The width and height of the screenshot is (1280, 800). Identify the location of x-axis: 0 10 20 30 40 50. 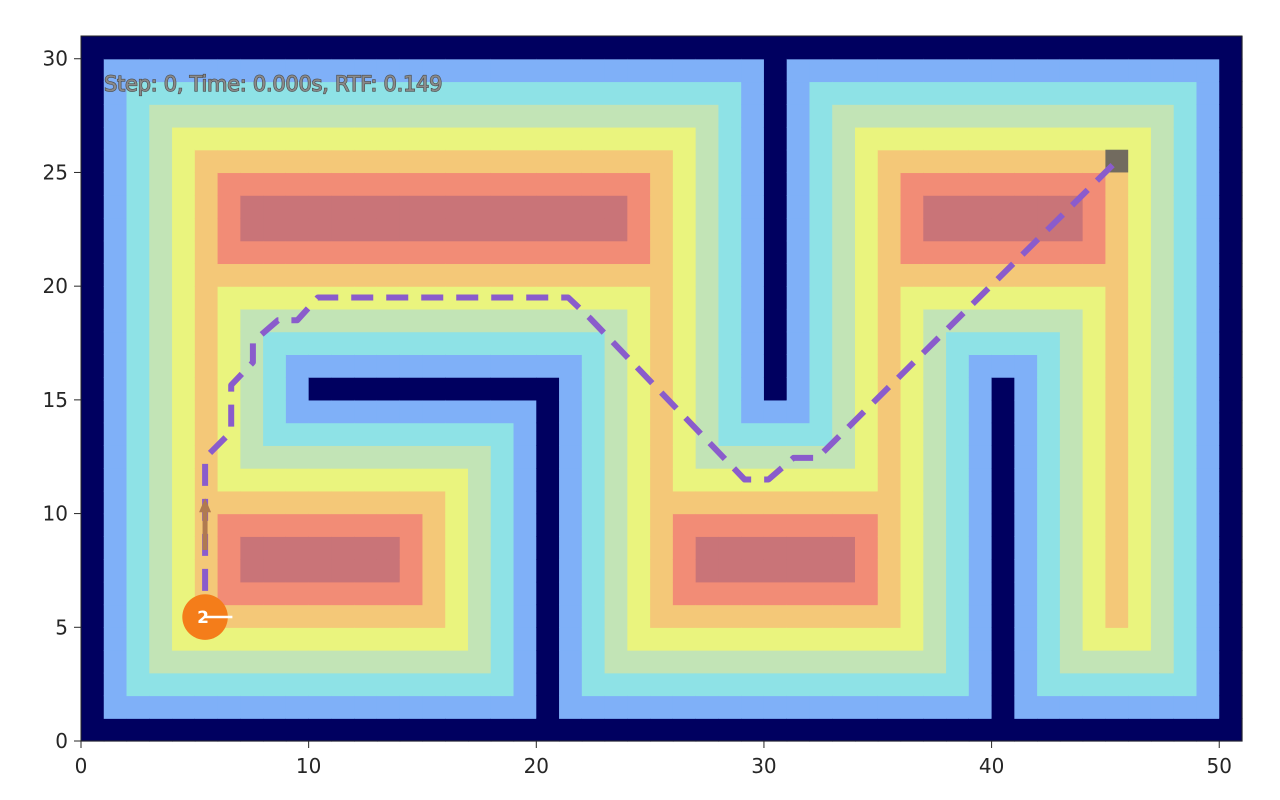
(653, 759).